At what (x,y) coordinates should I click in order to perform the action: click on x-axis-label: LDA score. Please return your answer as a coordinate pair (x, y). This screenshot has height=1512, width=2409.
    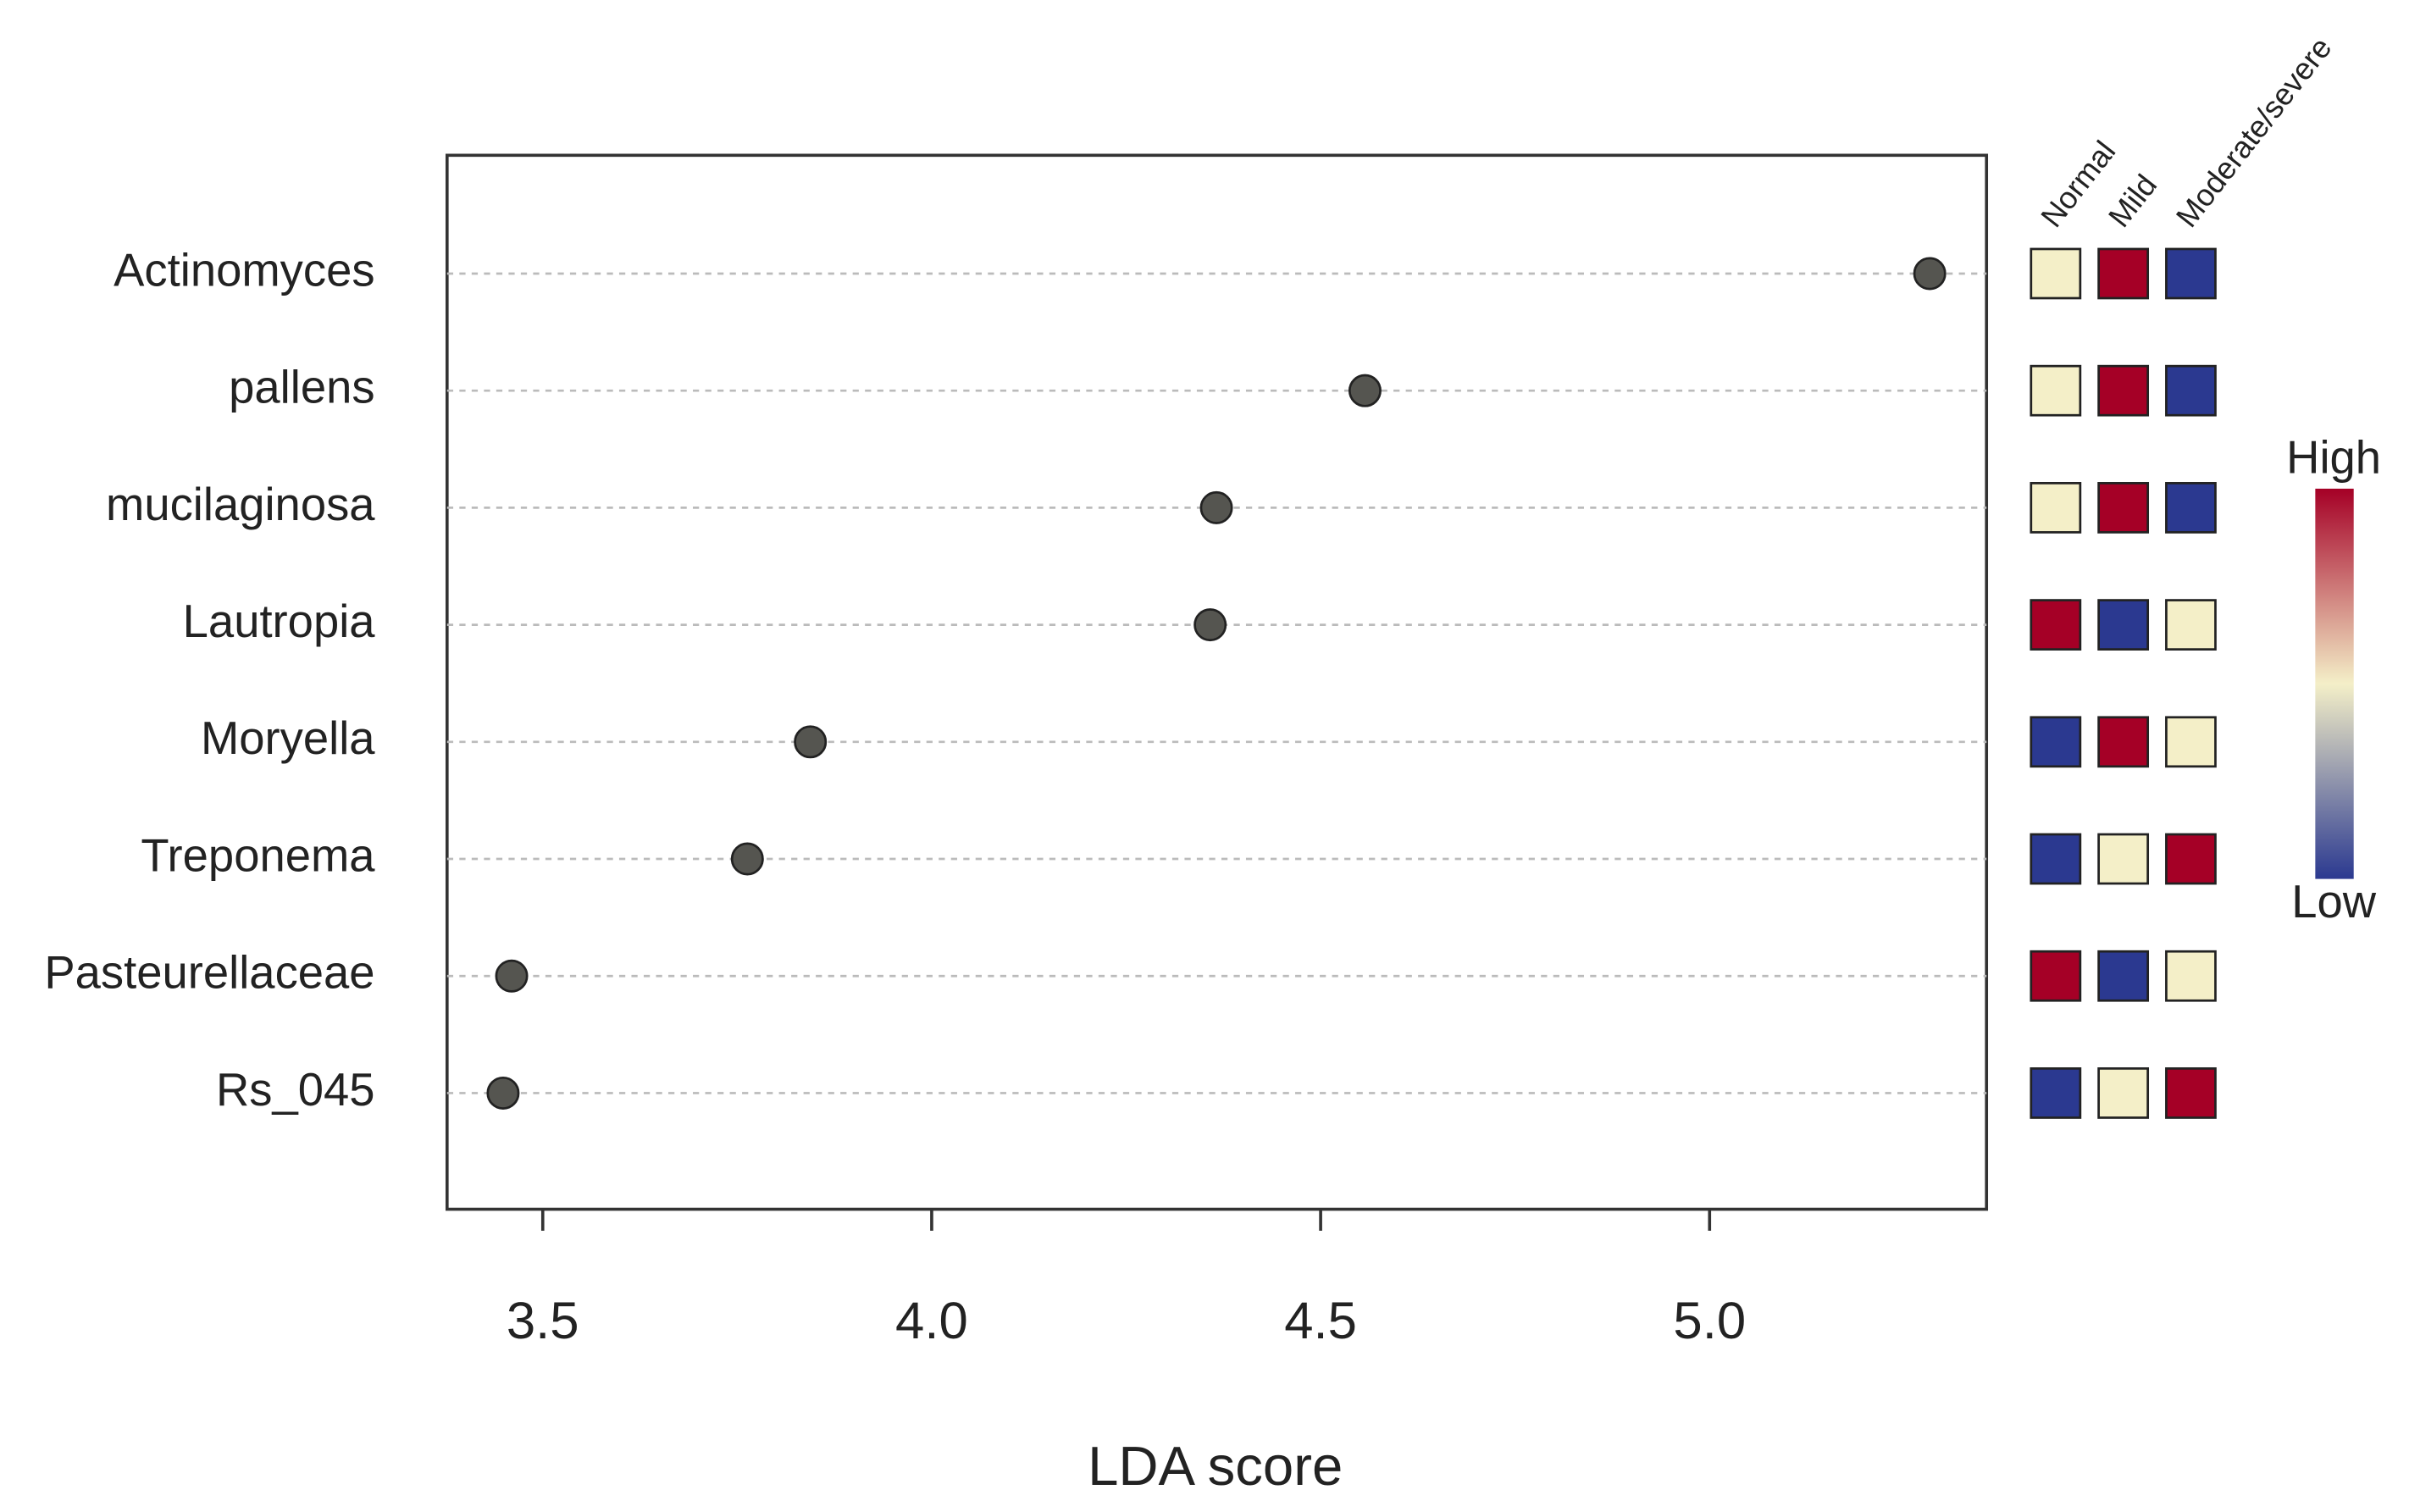
    Looking at the image, I should click on (1215, 1466).